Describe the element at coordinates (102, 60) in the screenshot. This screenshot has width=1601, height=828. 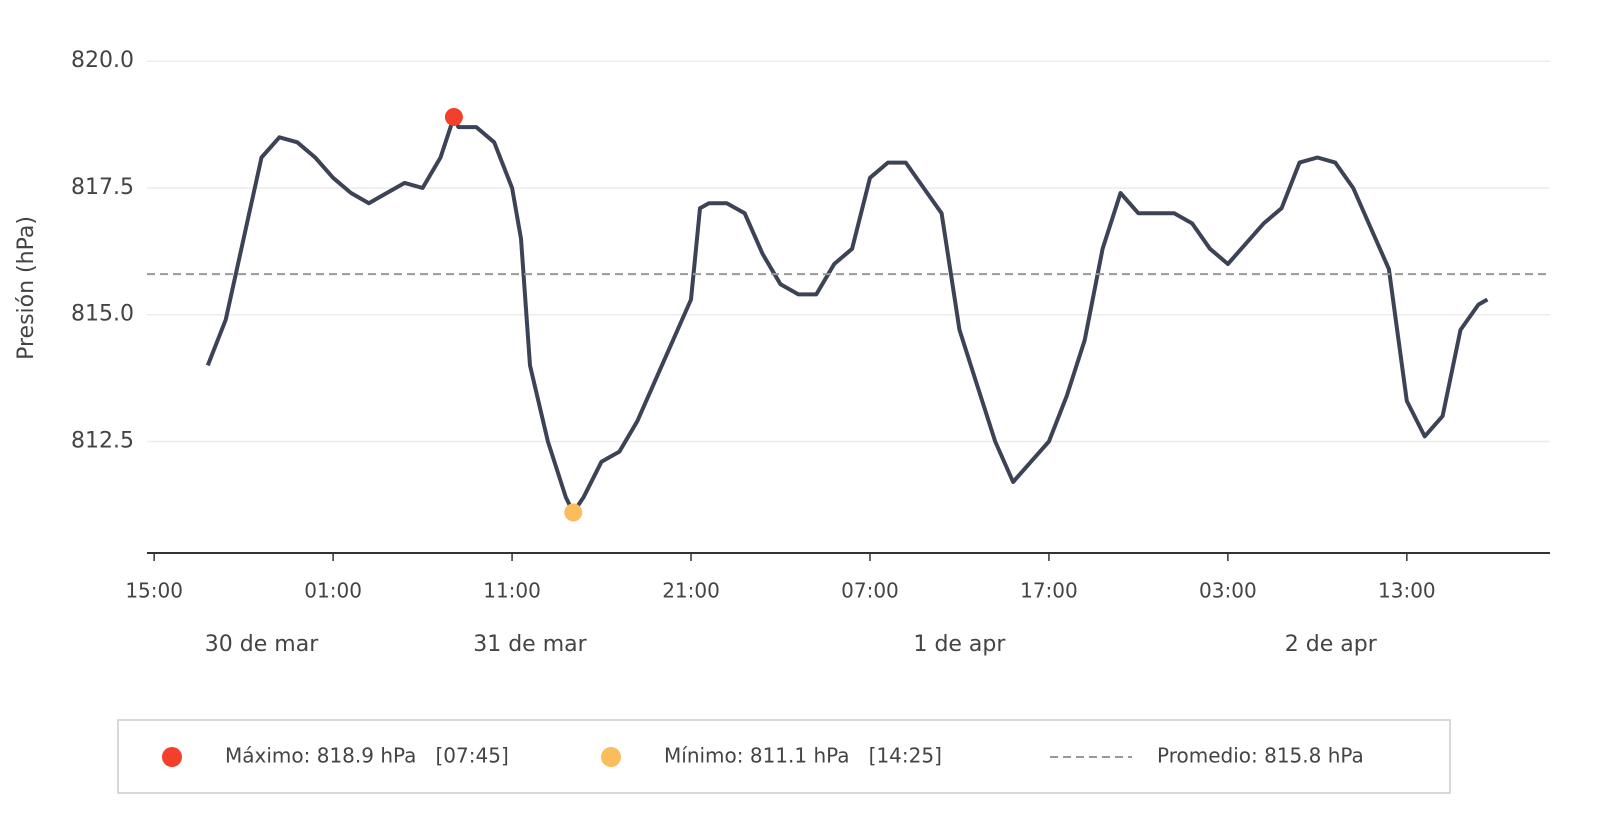
I see `y-tick-label: 820.0` at that location.